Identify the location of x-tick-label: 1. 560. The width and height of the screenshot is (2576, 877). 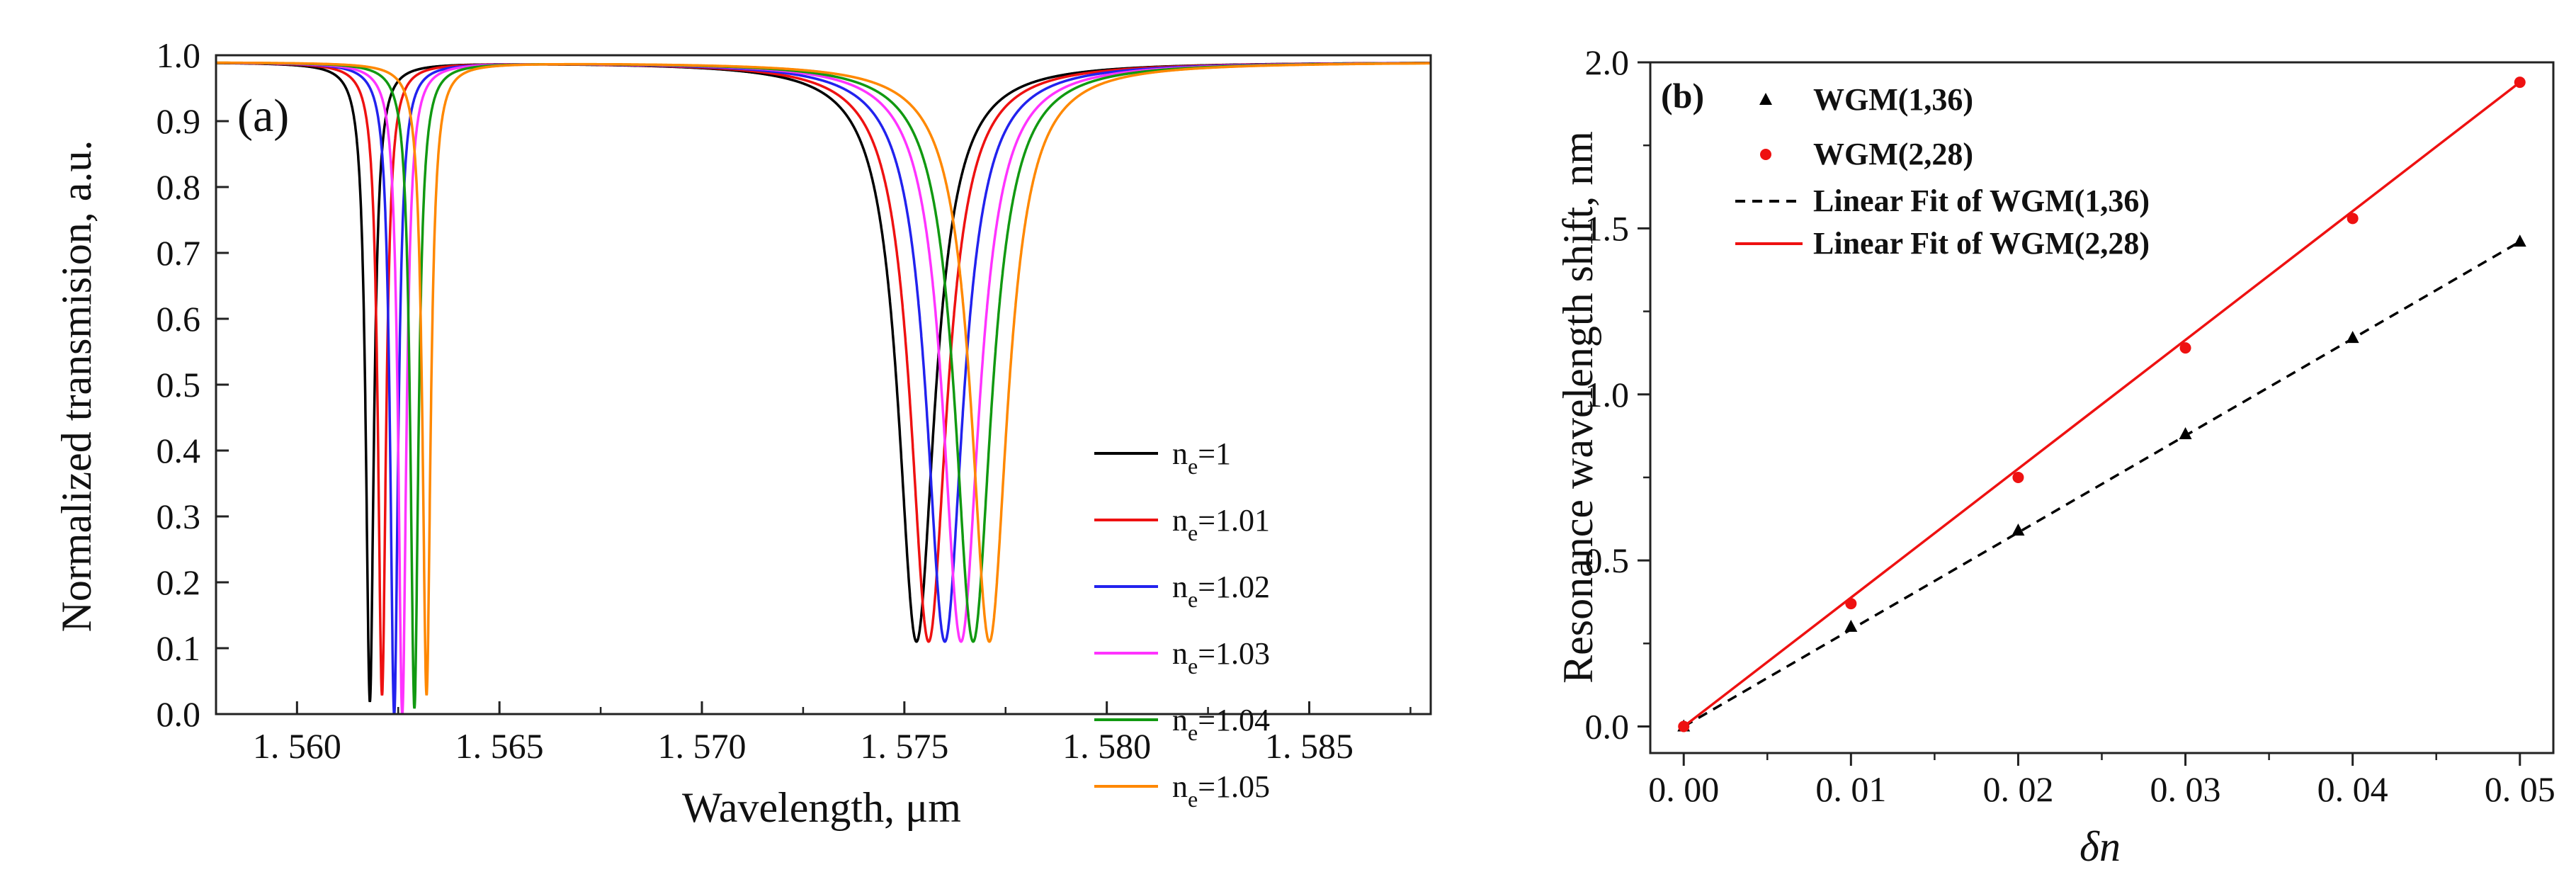
(297, 746).